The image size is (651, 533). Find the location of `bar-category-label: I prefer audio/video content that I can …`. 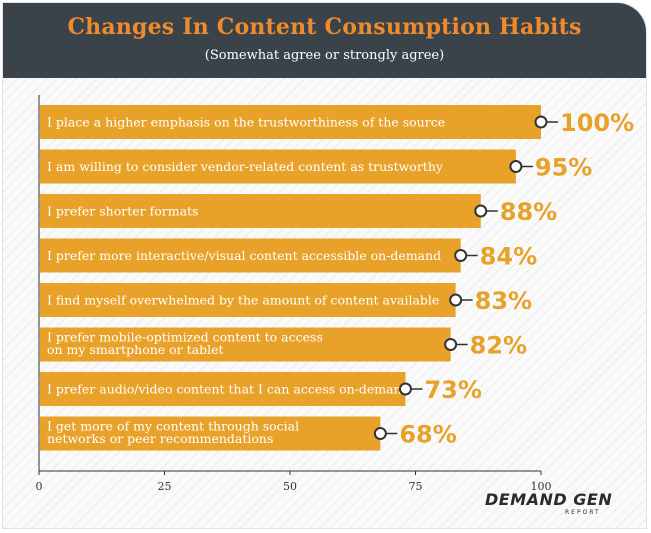

bar-category-label: I prefer audio/video content that I can … is located at coordinates (228, 389).